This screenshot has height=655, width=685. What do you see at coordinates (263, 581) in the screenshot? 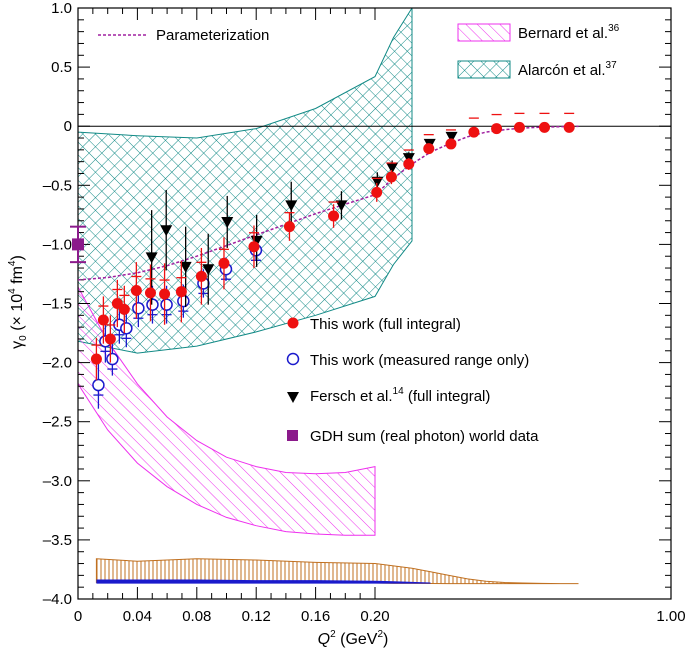
I see `systematic-inner-band` at bounding box center [263, 581].